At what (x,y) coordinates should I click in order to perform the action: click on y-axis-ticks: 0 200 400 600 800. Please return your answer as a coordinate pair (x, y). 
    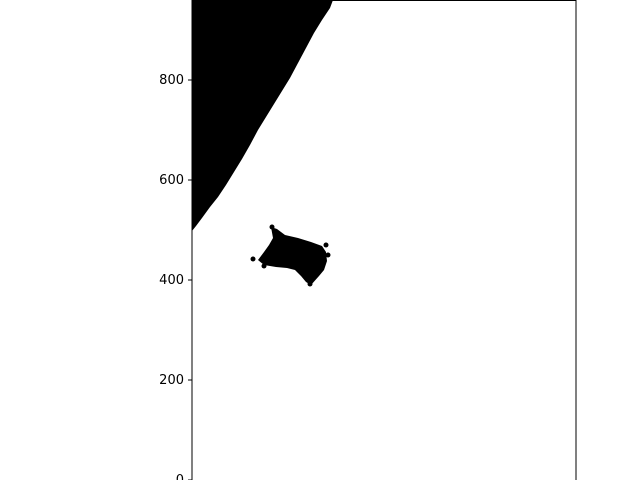
    Looking at the image, I should click on (175, 276).